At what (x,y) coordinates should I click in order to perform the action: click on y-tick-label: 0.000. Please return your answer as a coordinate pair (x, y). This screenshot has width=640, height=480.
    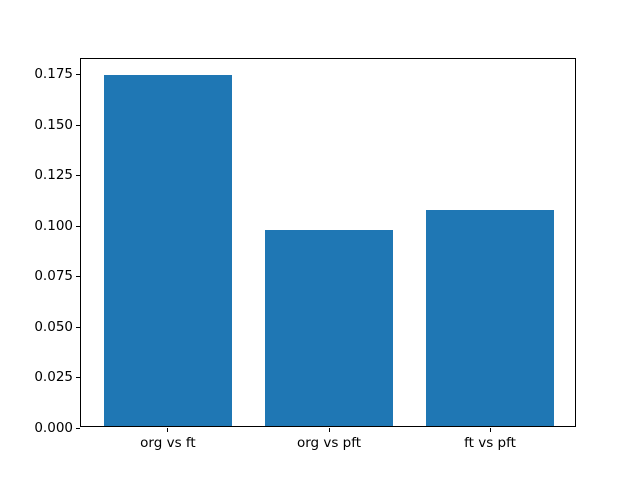
    Looking at the image, I should click on (53, 427).